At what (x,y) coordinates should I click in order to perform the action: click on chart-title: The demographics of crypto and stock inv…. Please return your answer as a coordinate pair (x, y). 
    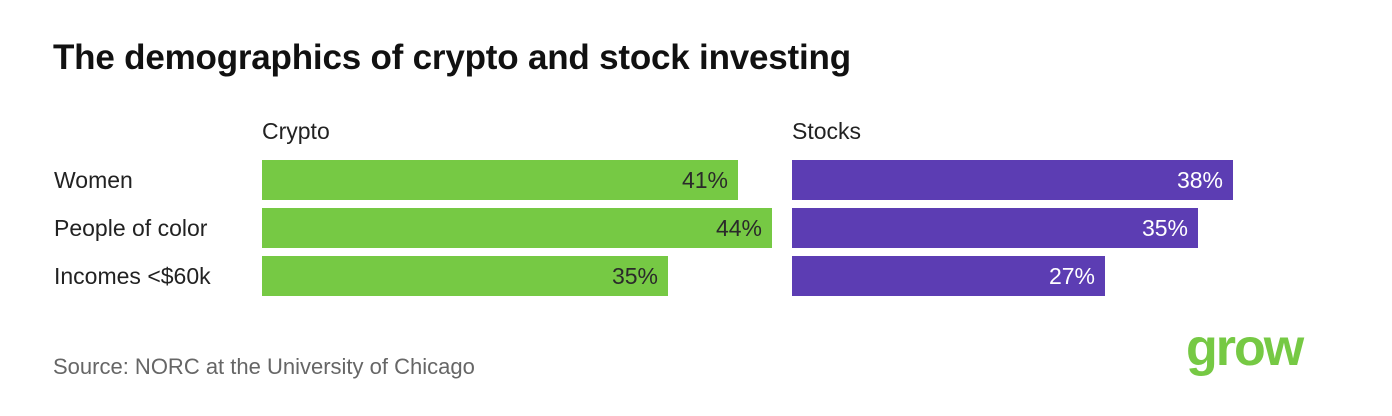
    Looking at the image, I should click on (452, 57).